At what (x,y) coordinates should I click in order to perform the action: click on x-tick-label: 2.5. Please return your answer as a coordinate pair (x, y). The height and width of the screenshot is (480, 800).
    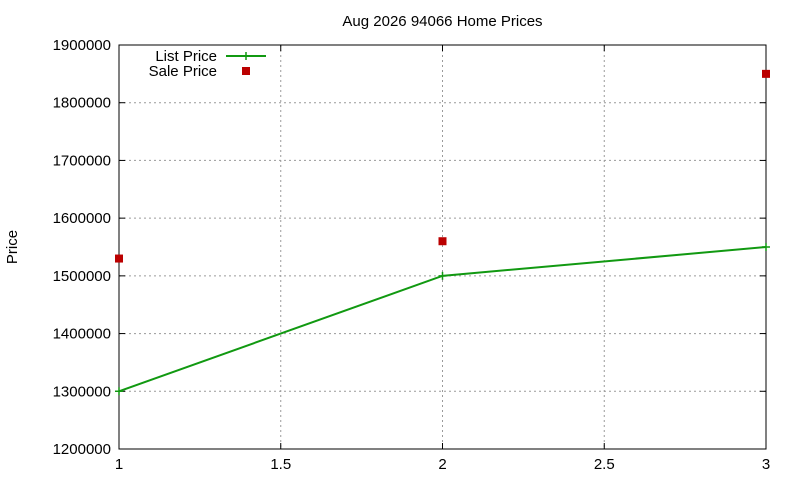
    Looking at the image, I should click on (604, 464).